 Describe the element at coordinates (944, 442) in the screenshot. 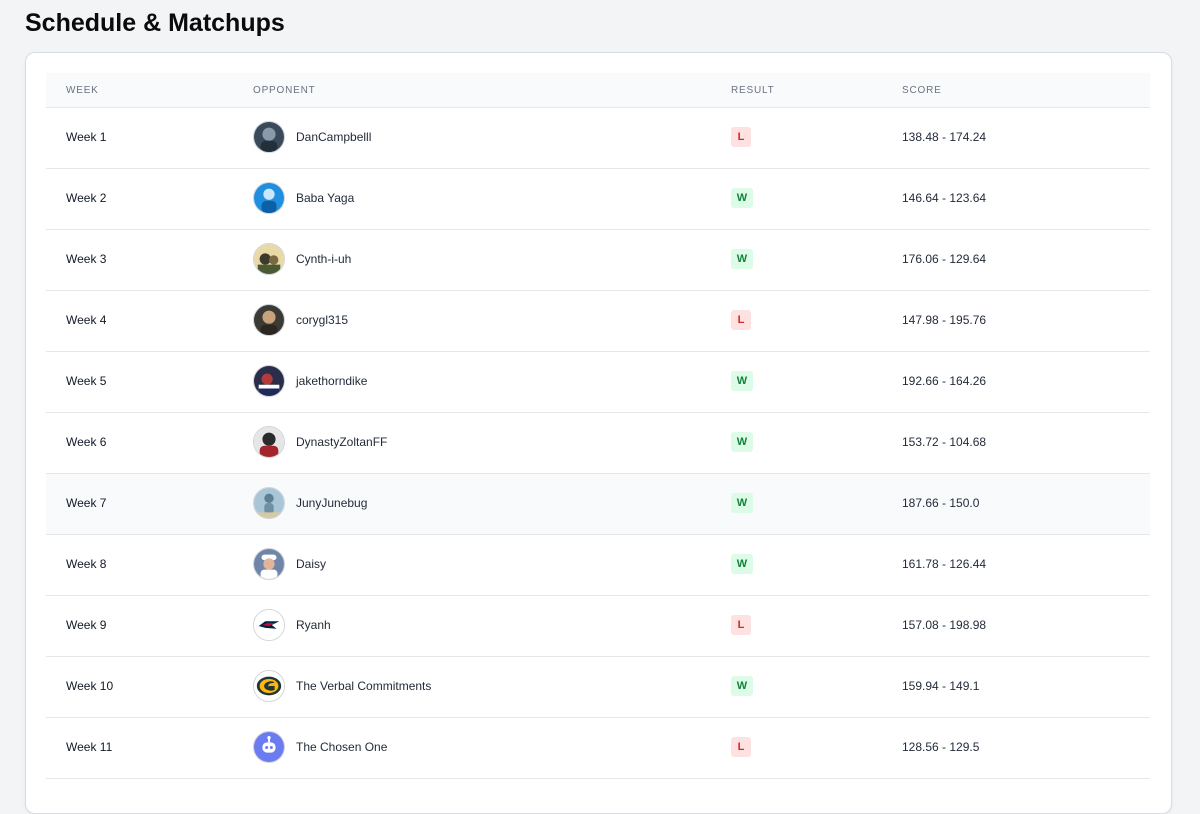

I see `score-cell: 153.72 - 104.68` at that location.